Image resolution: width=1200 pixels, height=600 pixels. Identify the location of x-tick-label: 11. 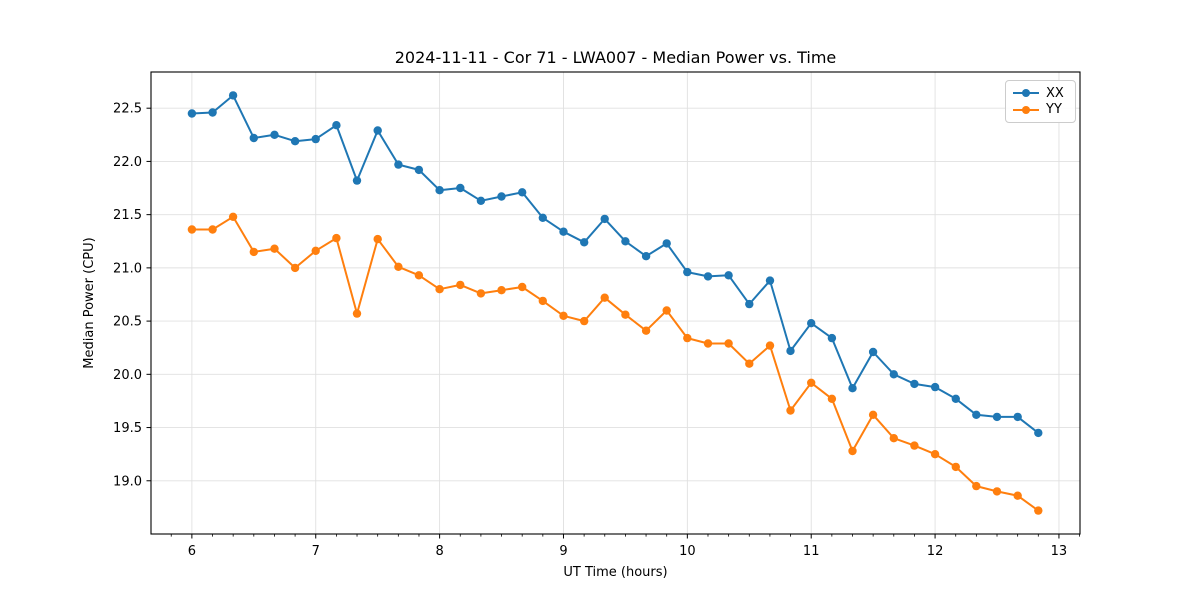
(811, 551).